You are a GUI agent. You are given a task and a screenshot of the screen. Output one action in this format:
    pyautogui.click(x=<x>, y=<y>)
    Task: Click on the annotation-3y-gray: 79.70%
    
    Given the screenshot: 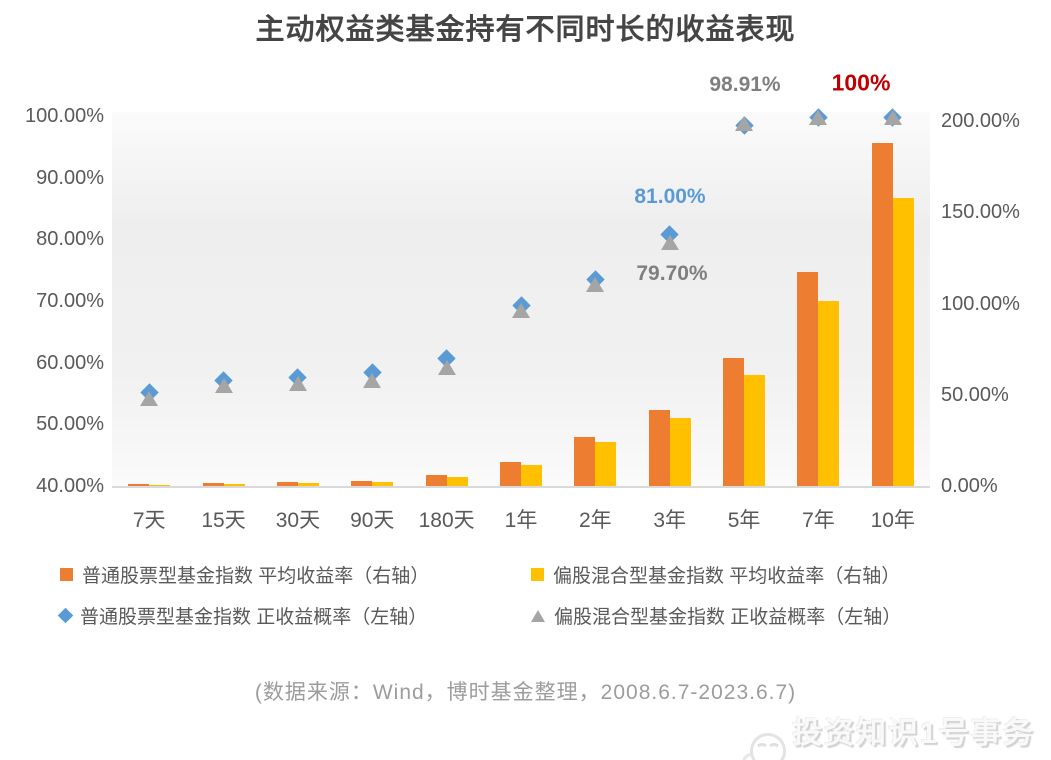 What is the action you would take?
    pyautogui.click(x=672, y=273)
    